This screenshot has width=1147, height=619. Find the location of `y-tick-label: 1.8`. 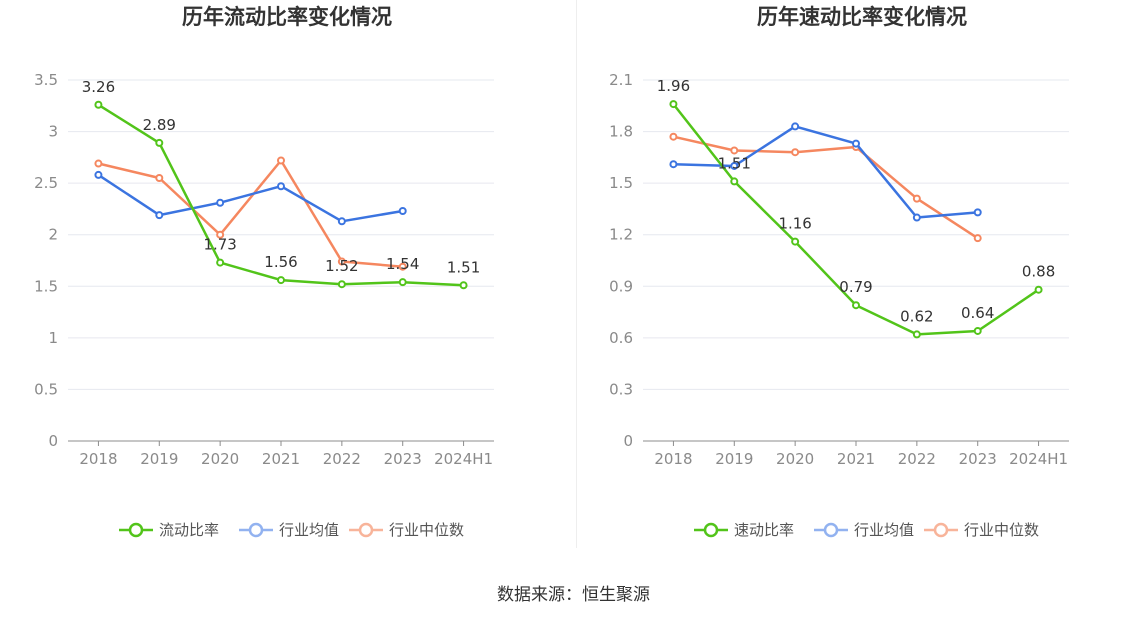

y-tick-label: 1.8 is located at coordinates (621, 132).